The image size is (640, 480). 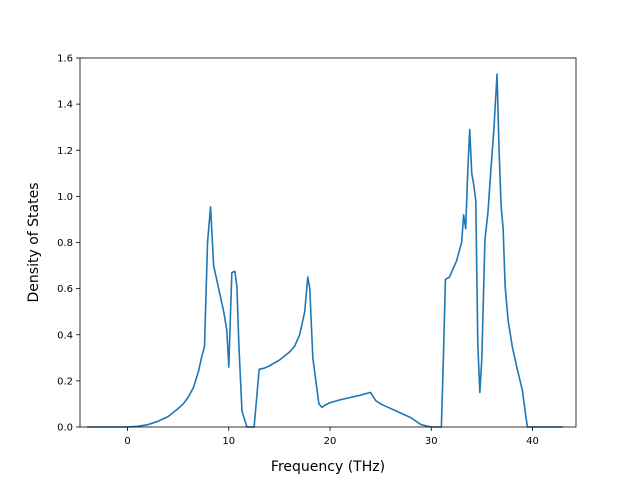 What do you see at coordinates (65, 428) in the screenshot?
I see `y-tick-label: 0.0` at bounding box center [65, 428].